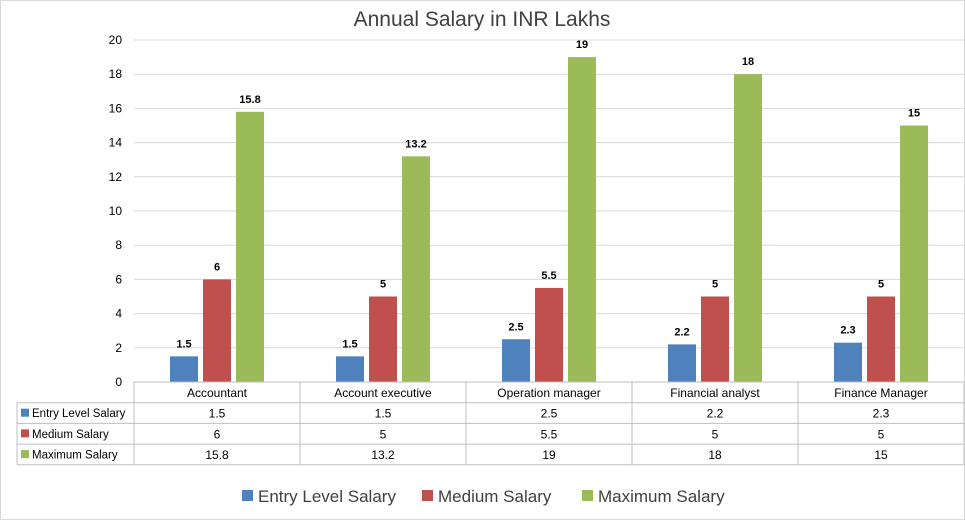  What do you see at coordinates (582, 45) in the screenshot?
I see `data-label: 19` at bounding box center [582, 45].